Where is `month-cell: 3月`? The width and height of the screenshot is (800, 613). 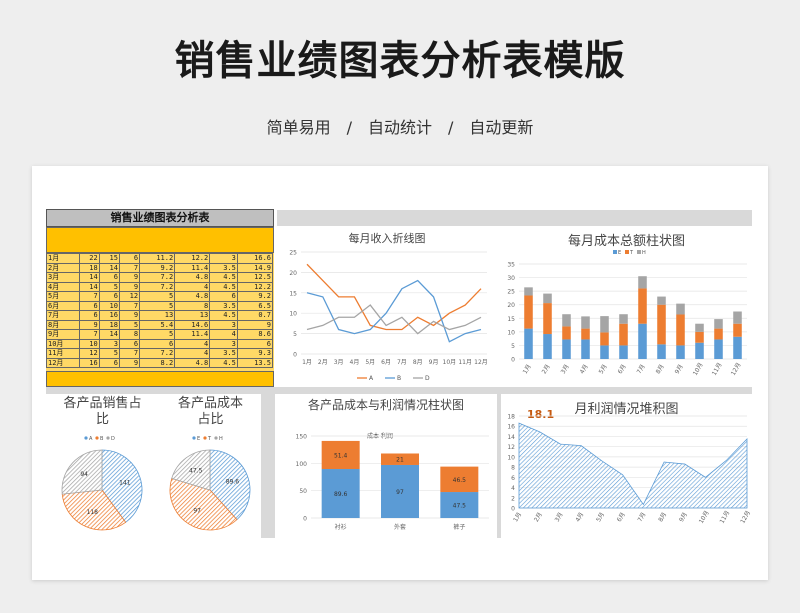 month-cell: 3月 is located at coordinates (63, 277).